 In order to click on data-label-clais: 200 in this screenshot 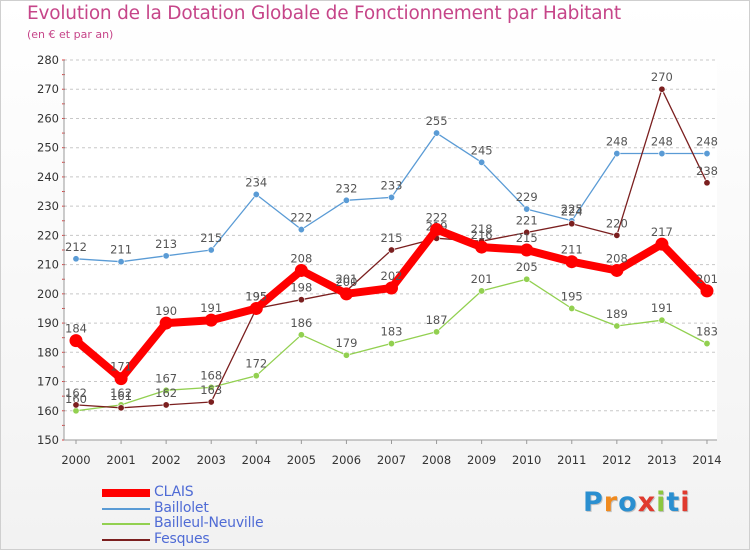, I will do `click(346, 282)`.